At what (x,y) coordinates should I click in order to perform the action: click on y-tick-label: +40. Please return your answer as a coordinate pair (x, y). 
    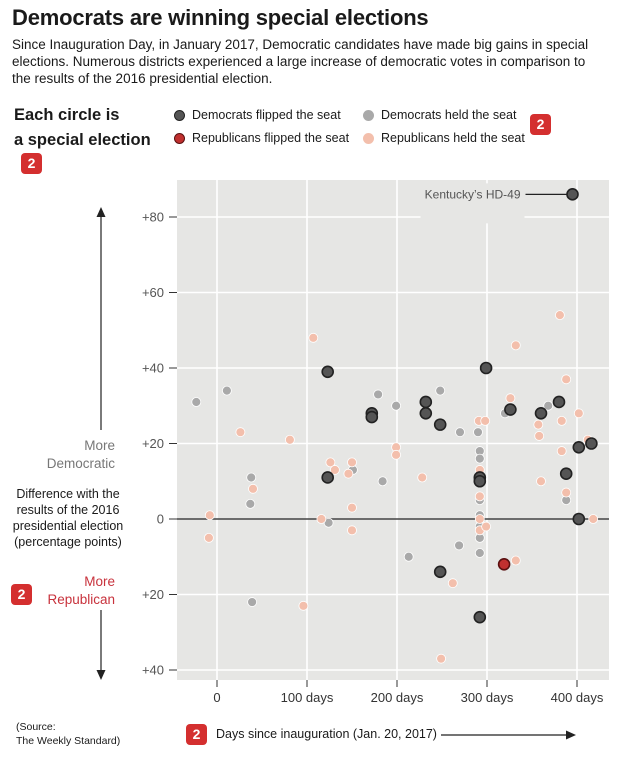
    Looking at the image, I should click on (153, 670).